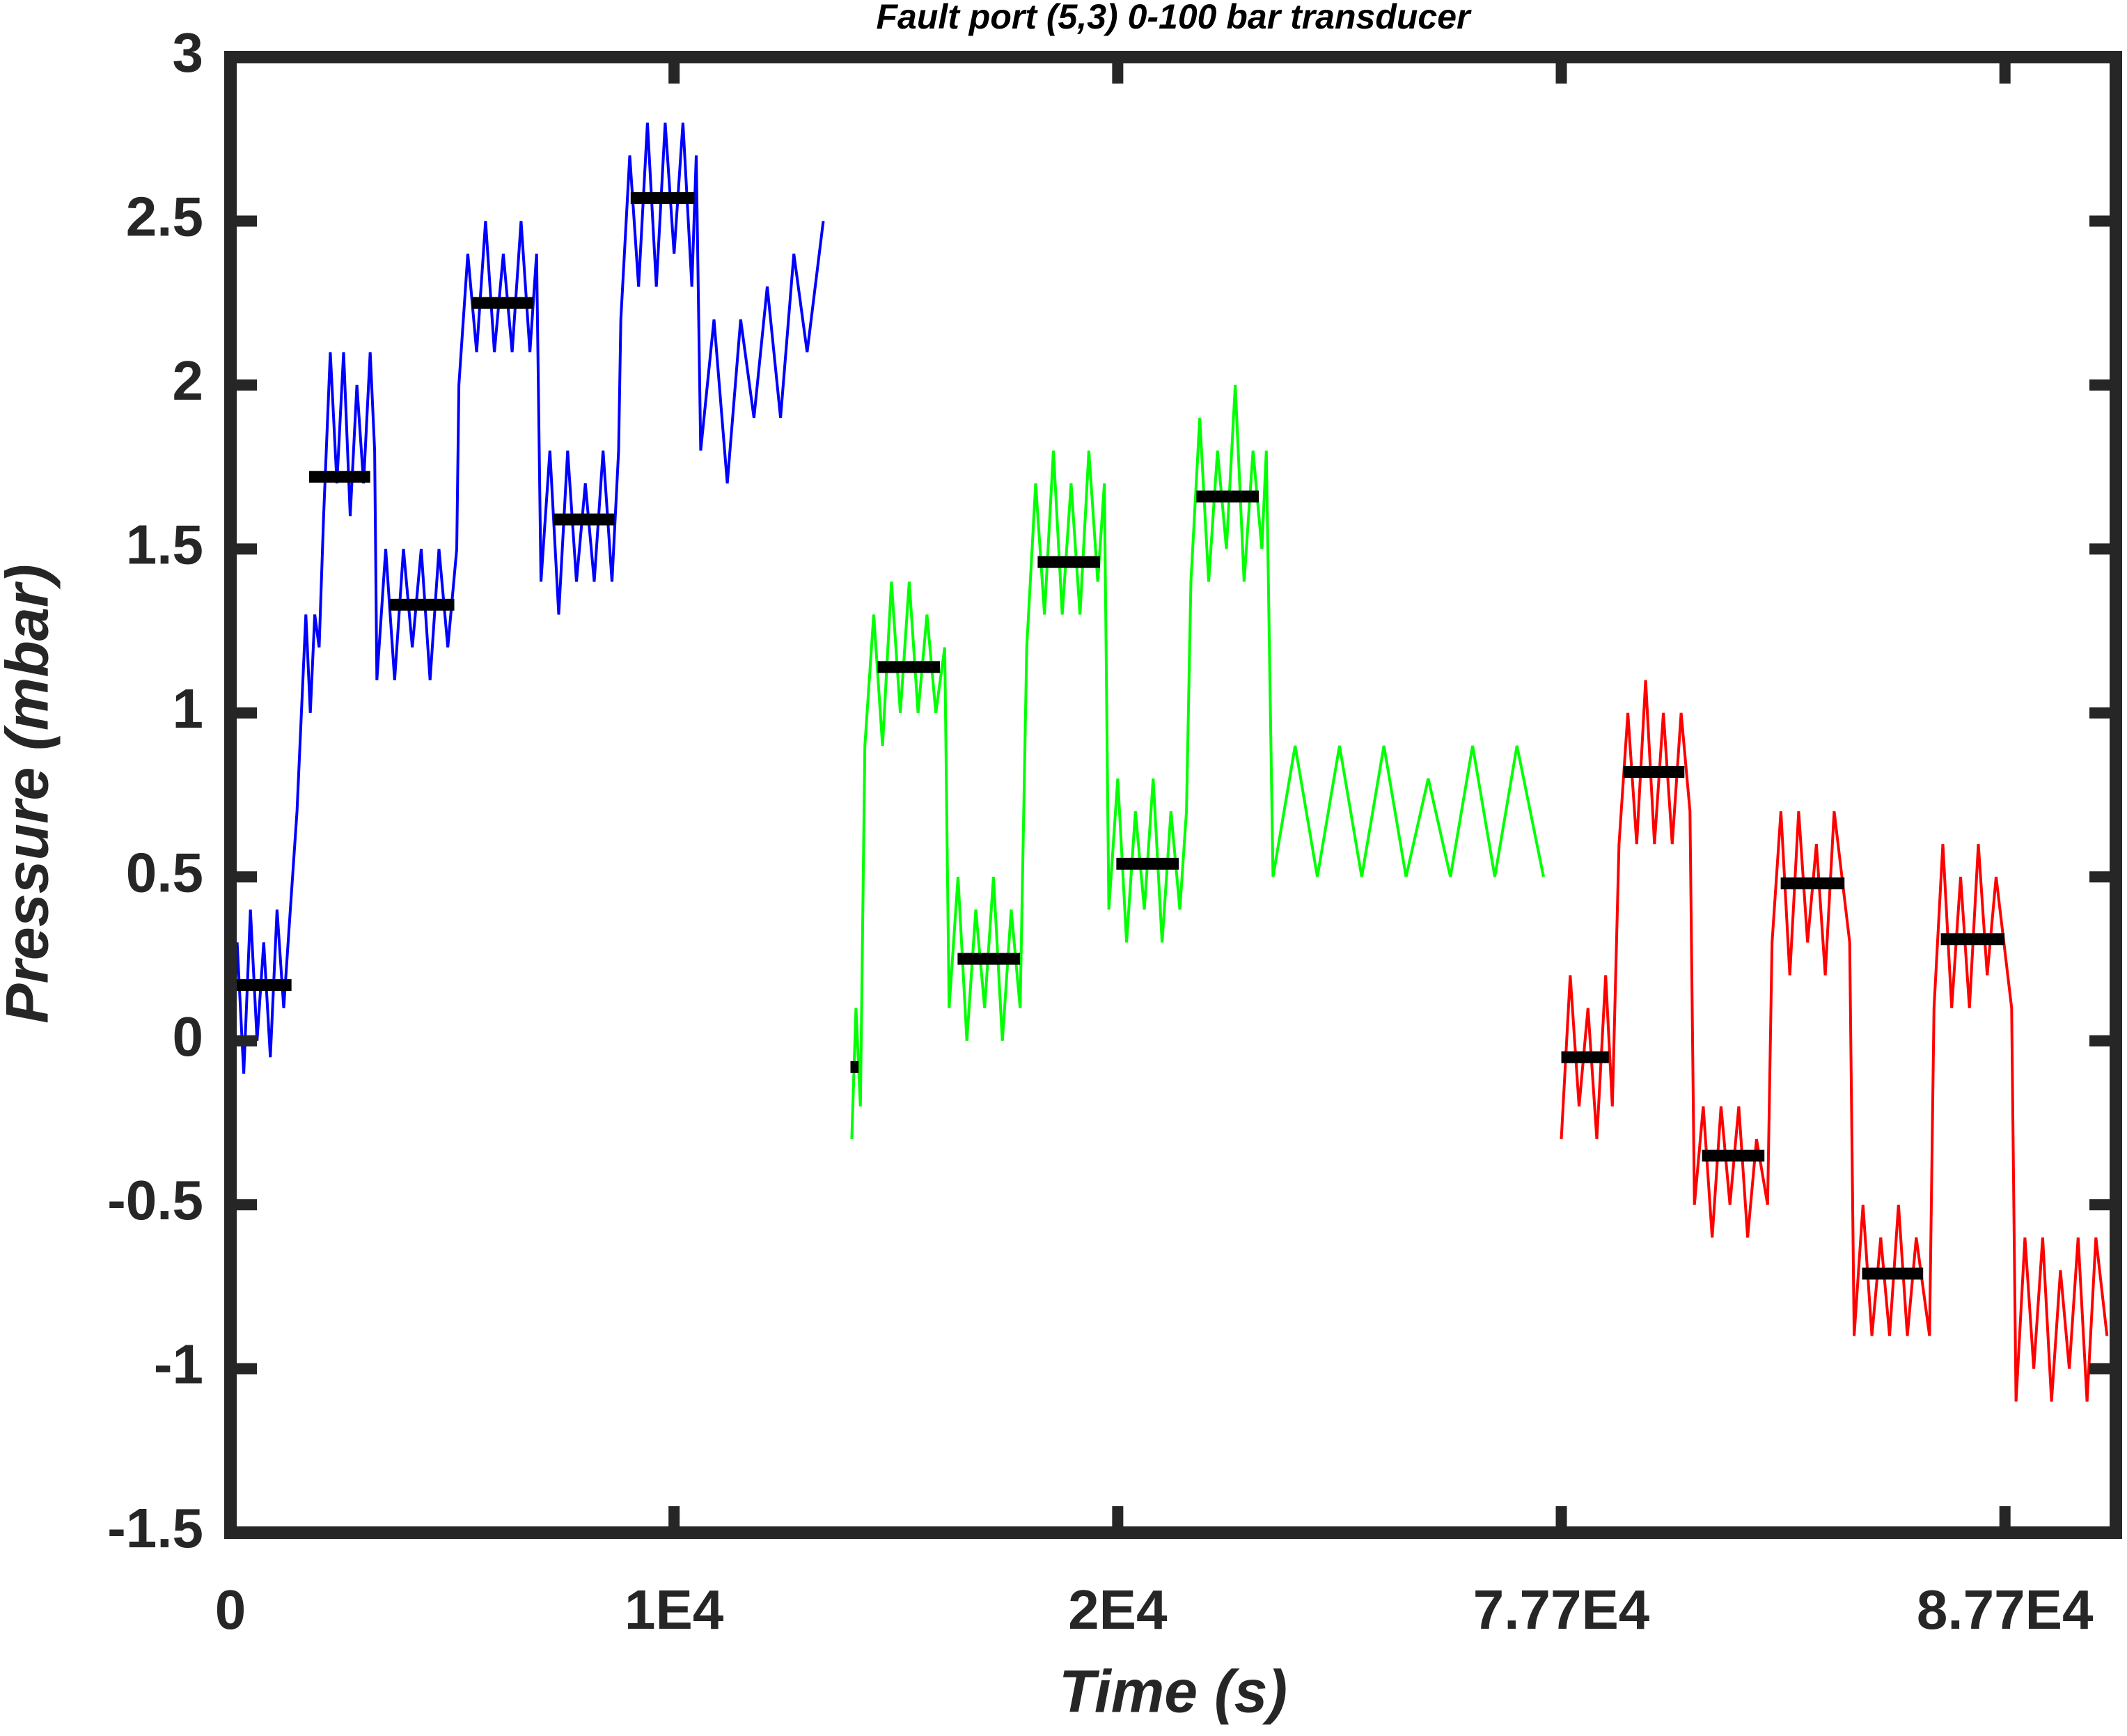 This screenshot has height=1736, width=2127. Describe the element at coordinates (231, 1610) in the screenshot. I see `x-tick-label: 0` at that location.